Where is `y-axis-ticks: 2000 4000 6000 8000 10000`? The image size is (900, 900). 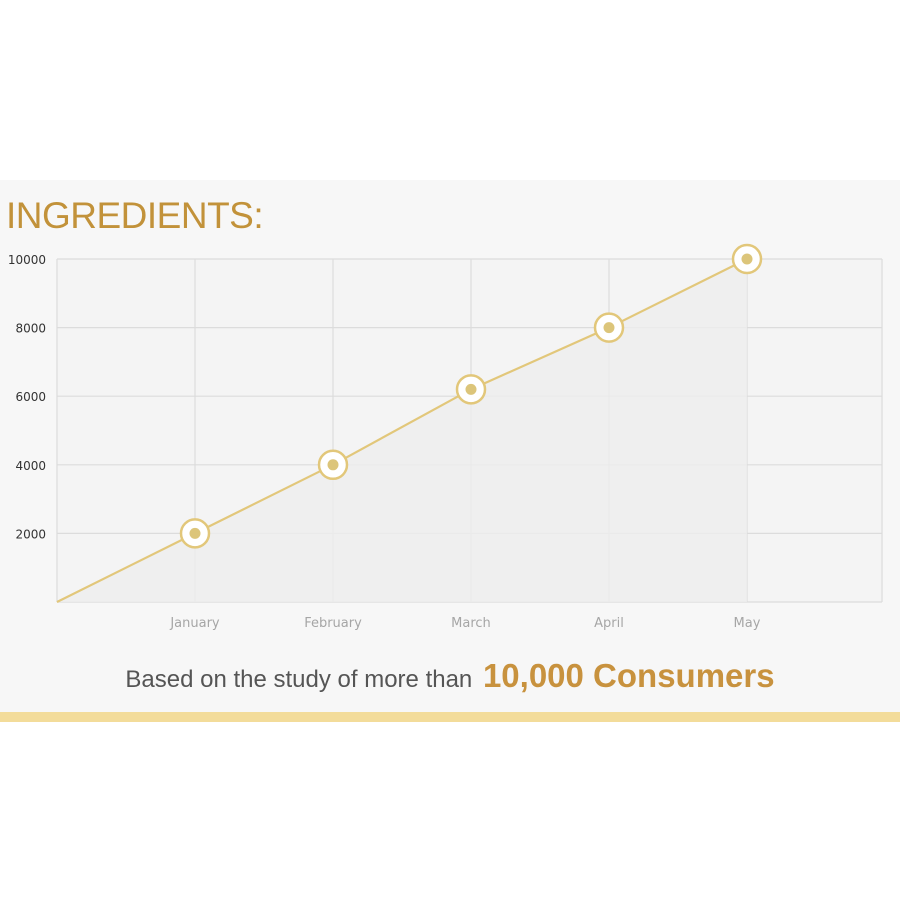 y-axis-ticks: 2000 4000 6000 8000 10000 is located at coordinates (27, 397).